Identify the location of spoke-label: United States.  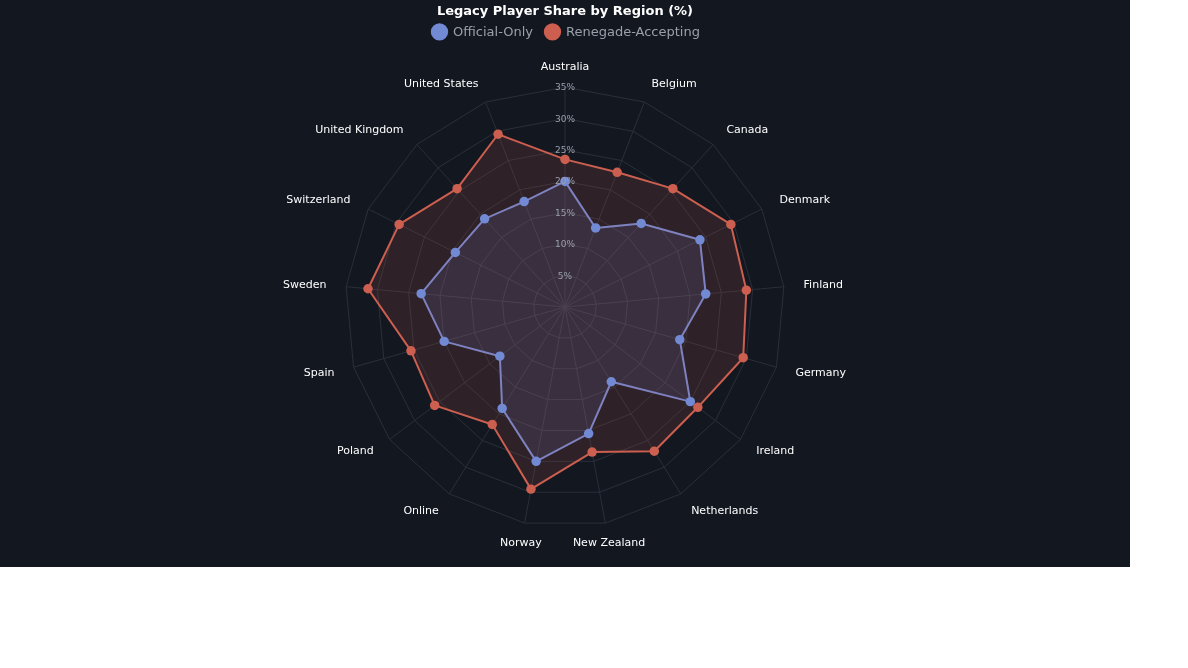
(441, 83).